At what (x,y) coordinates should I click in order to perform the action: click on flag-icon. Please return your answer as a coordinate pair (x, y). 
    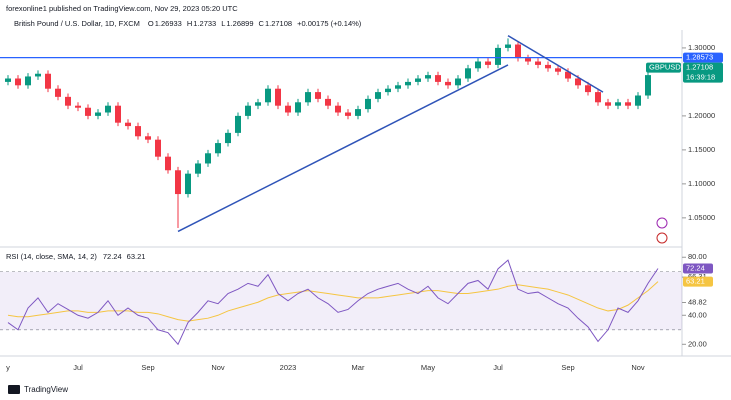
    Looking at the image, I should click on (662, 238).